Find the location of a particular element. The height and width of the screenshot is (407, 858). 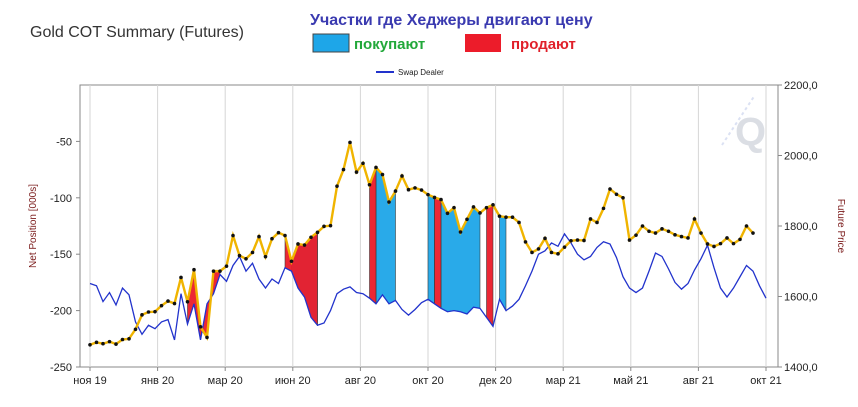

y-left-tick-0: -50 is located at coordinates (64, 142).